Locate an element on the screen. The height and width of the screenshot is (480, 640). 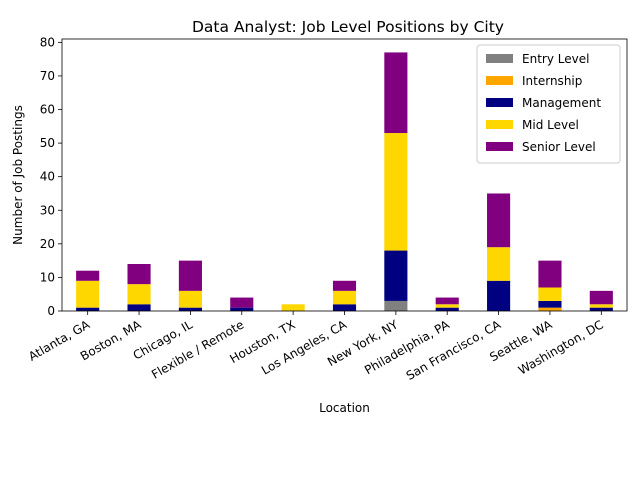
x-tick-label-flexible-remote: Flexible / Remote is located at coordinates (197, 349).